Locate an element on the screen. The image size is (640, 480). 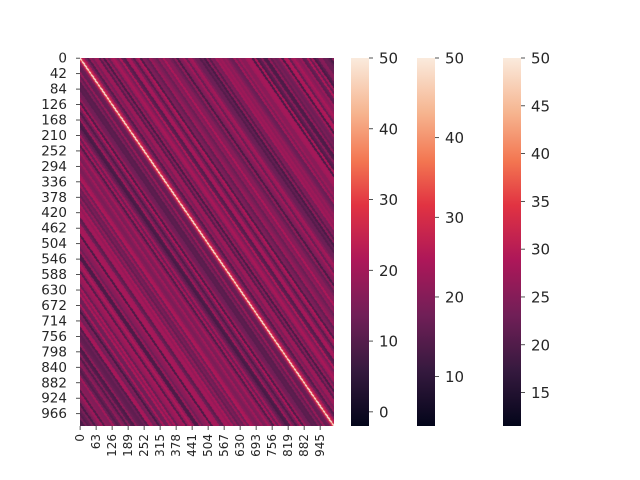
y-tick-label: 504 is located at coordinates (54, 244).